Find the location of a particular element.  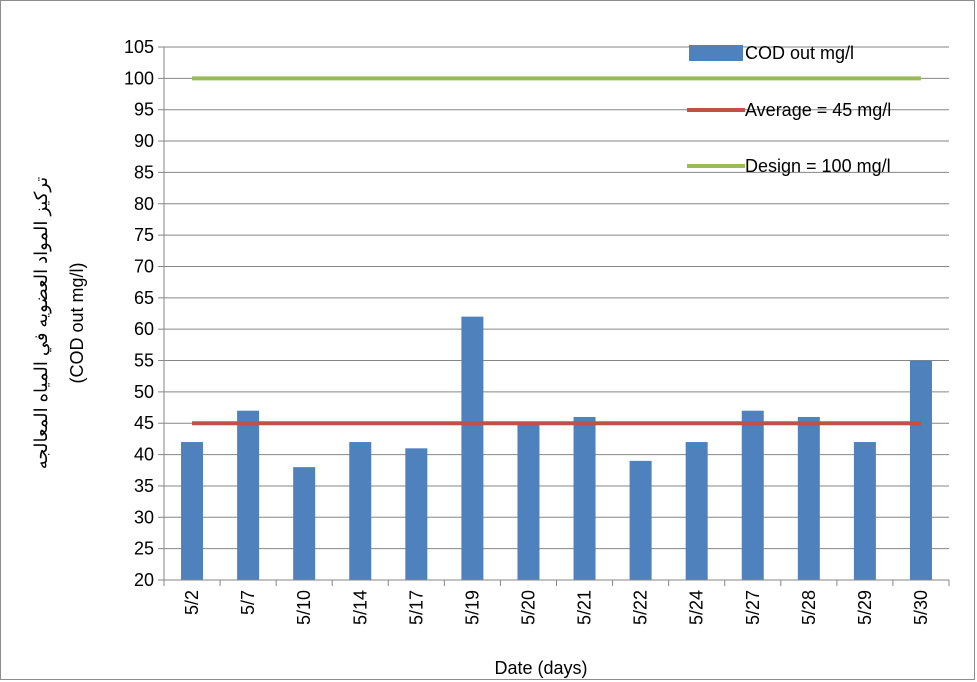

y-tick-label-20: 20 is located at coordinates (144, 580).